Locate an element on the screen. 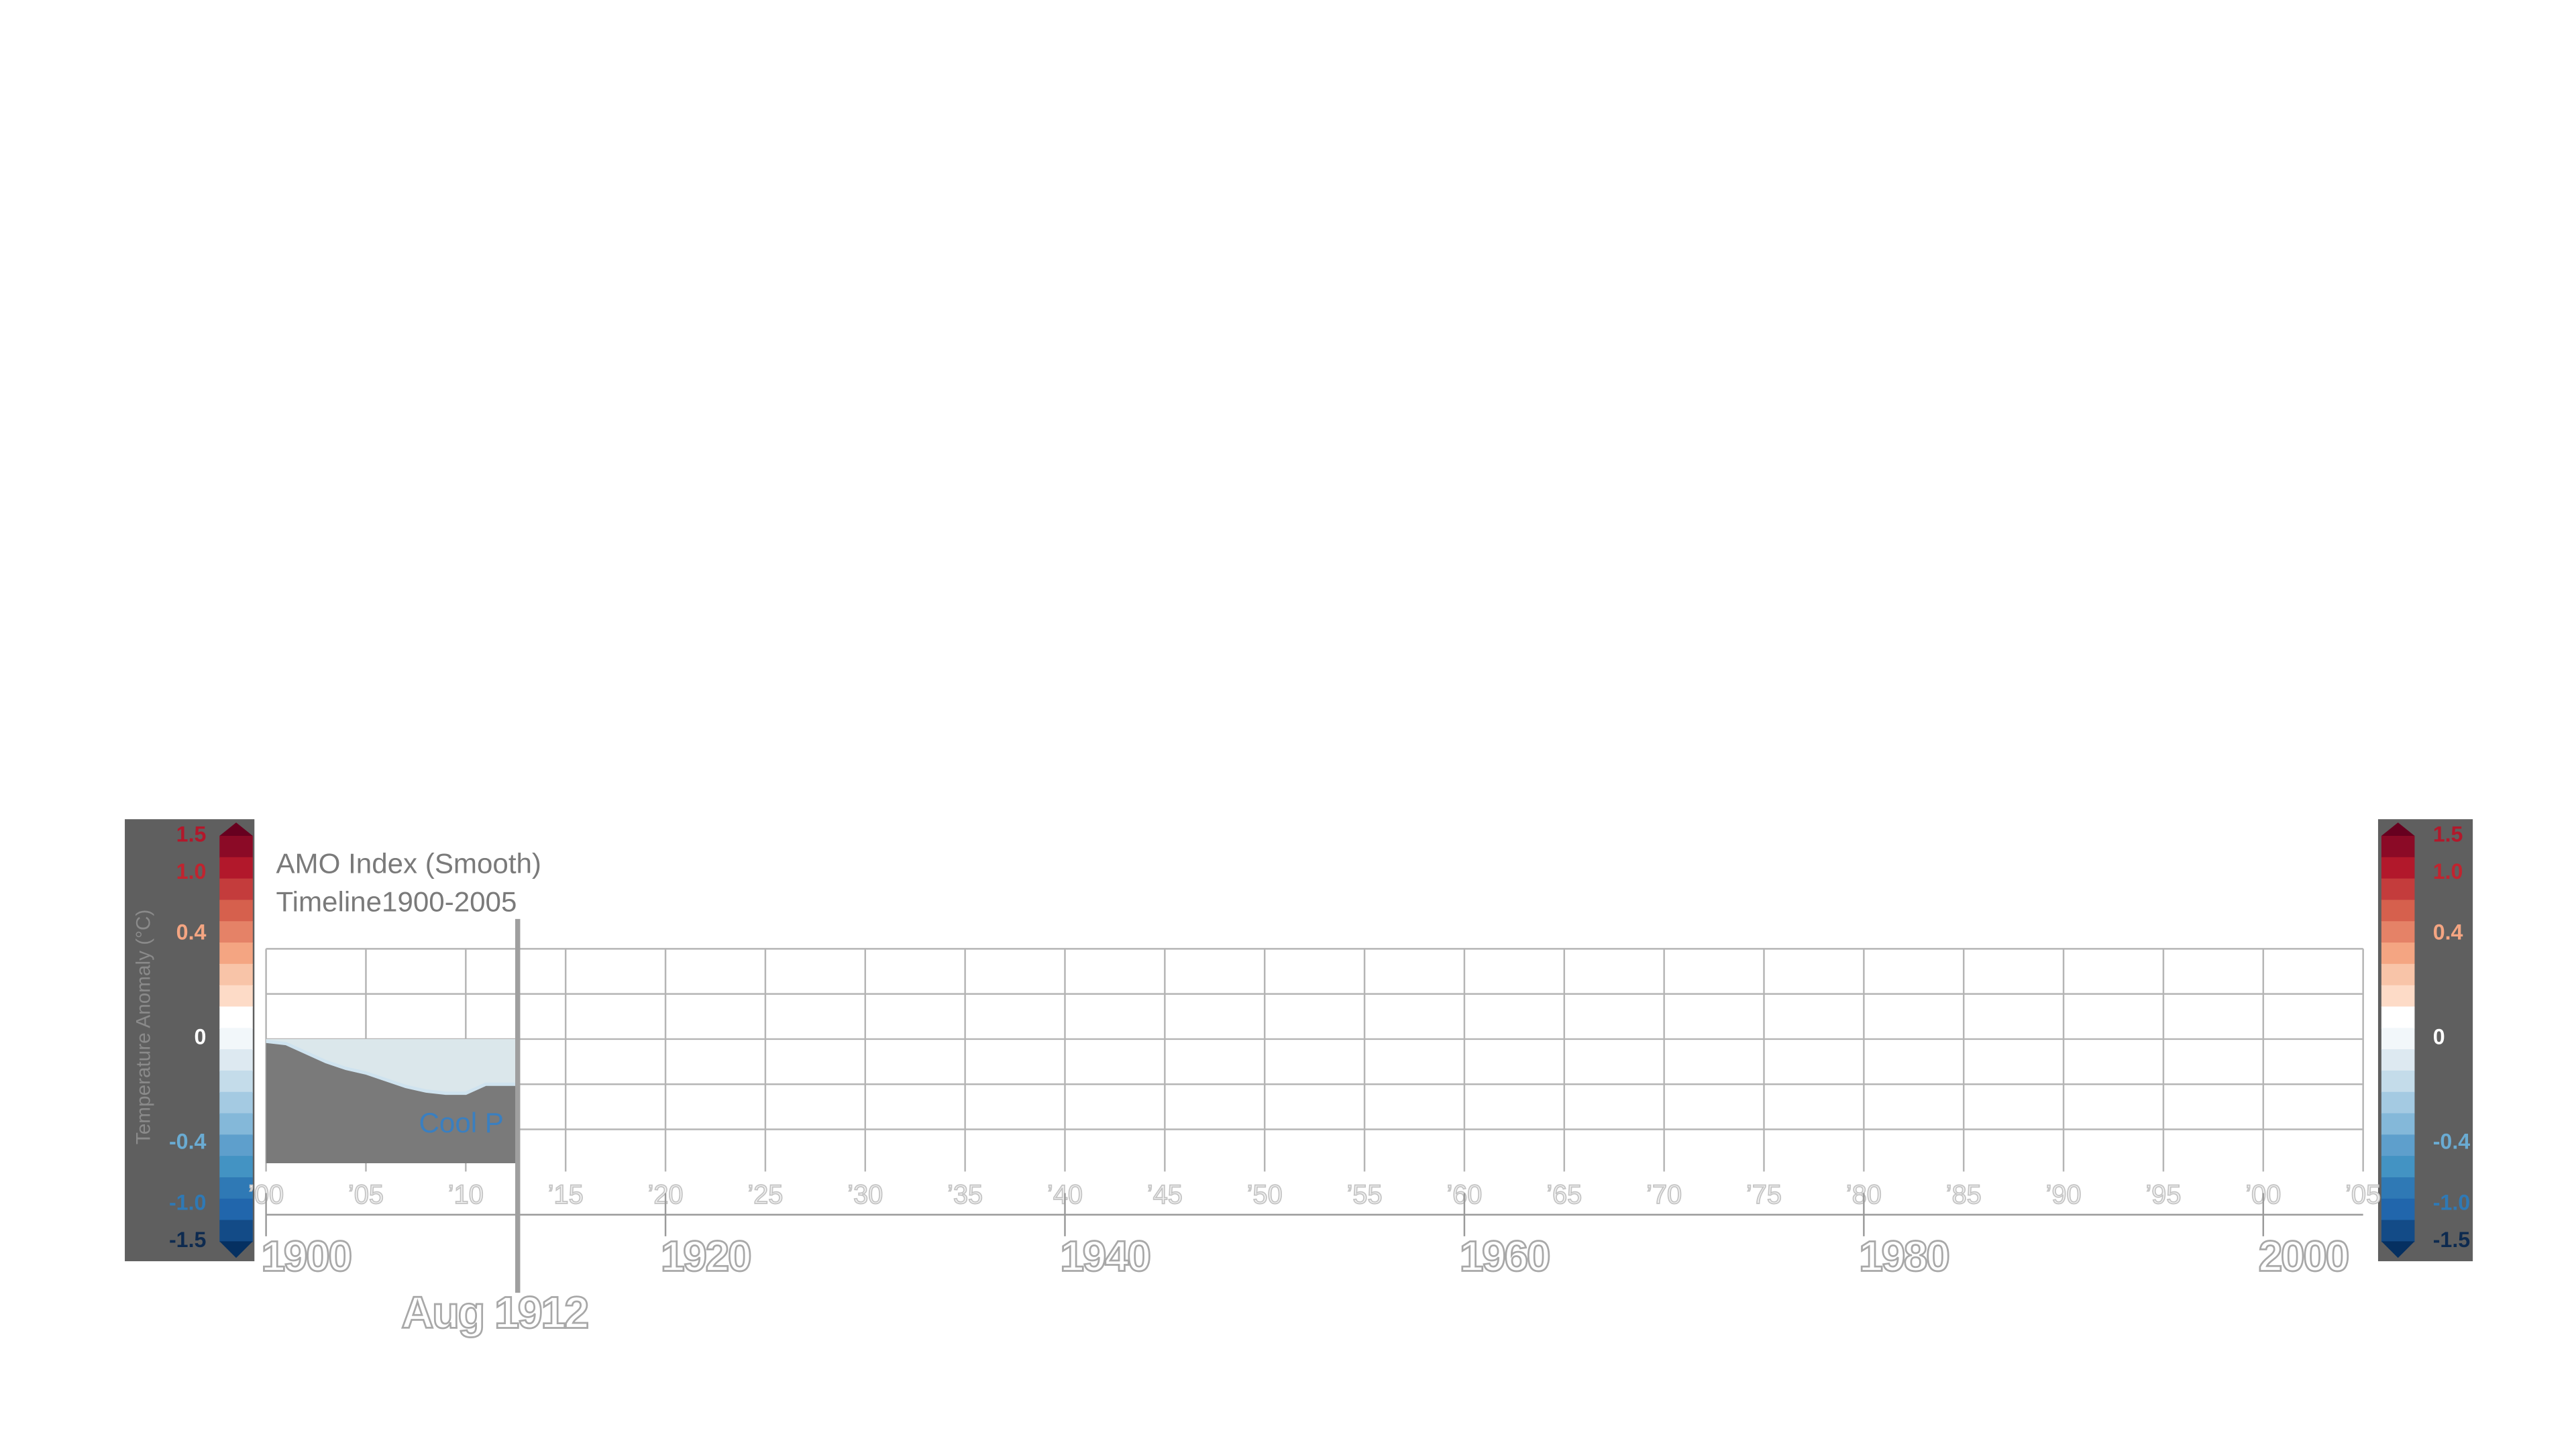  area-line is located at coordinates (392, 1067).